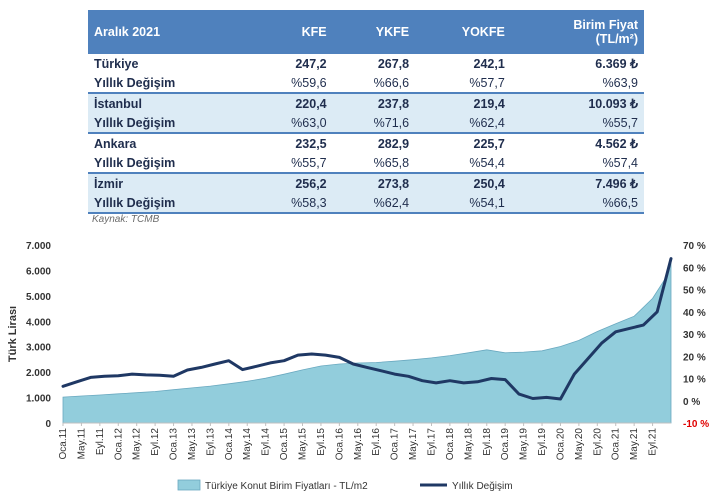 The width and height of the screenshot is (717, 502). I want to click on x-tick-label: Eyl.13, so click(210, 442).